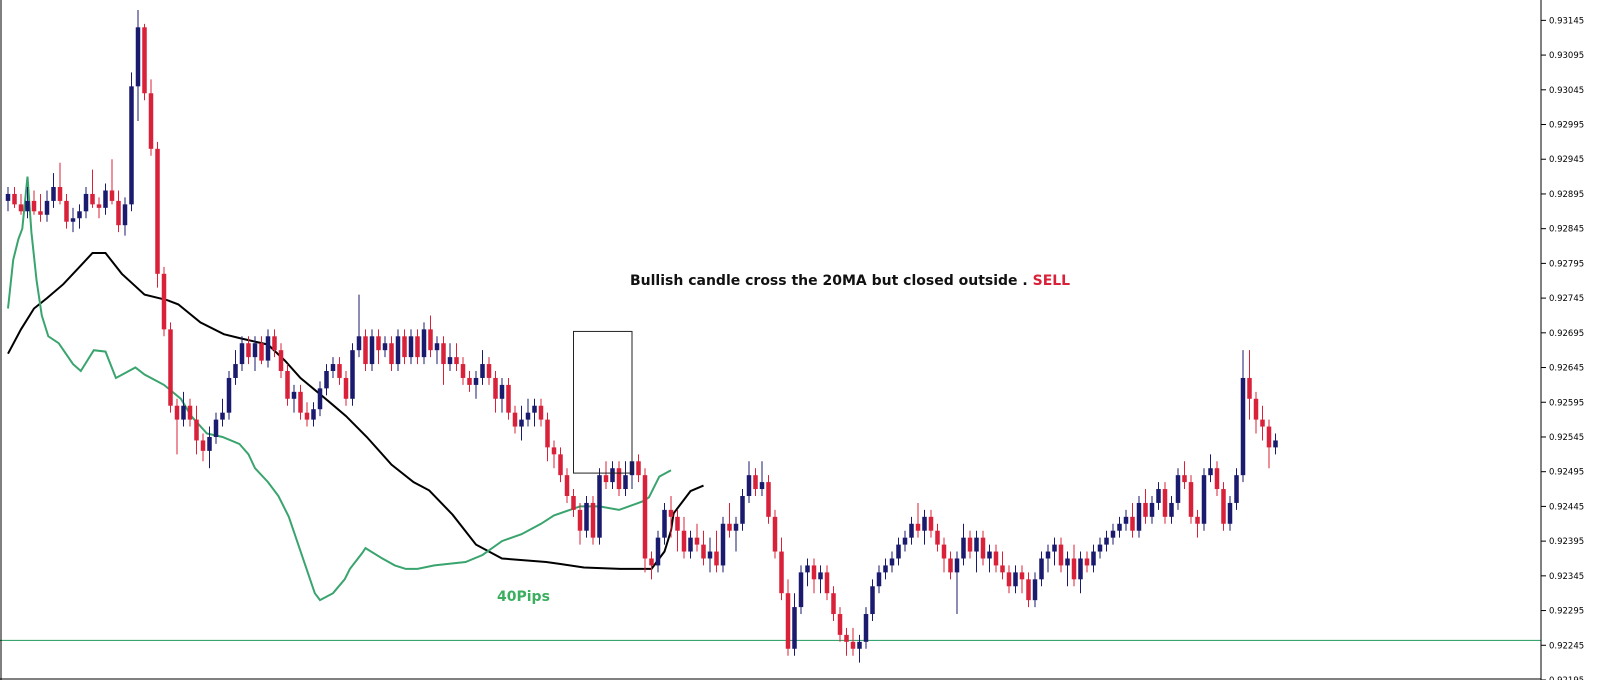  Describe the element at coordinates (1566, 264) in the screenshot. I see `price-tick-label: 0.92795` at that location.